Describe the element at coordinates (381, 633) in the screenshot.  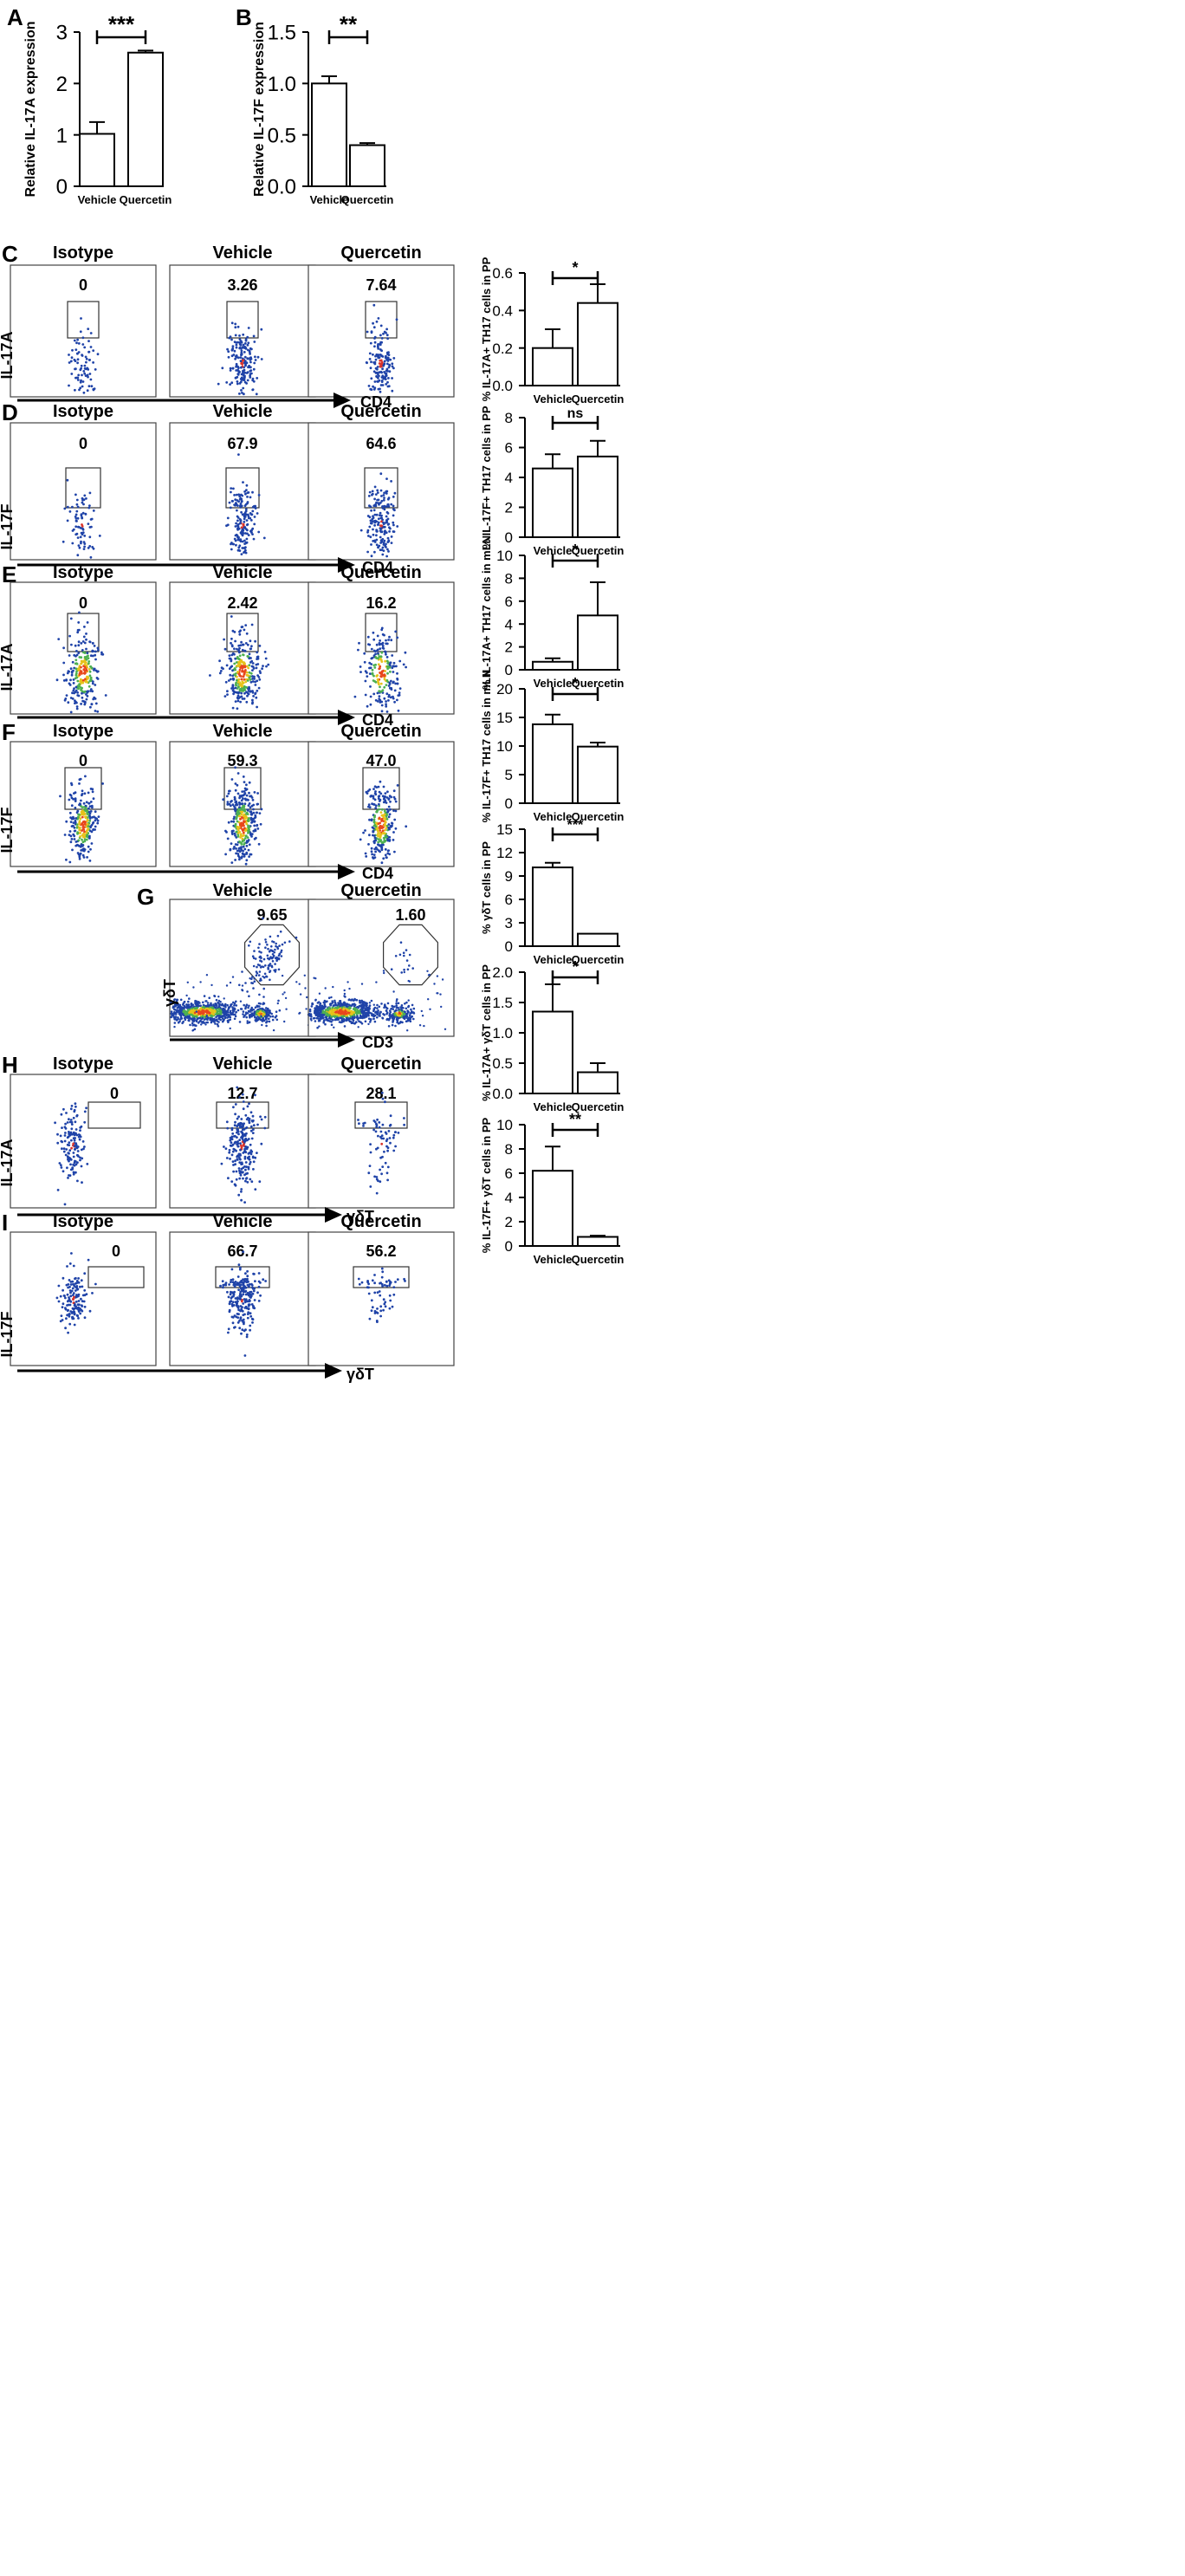
I see `gate-box` at that location.